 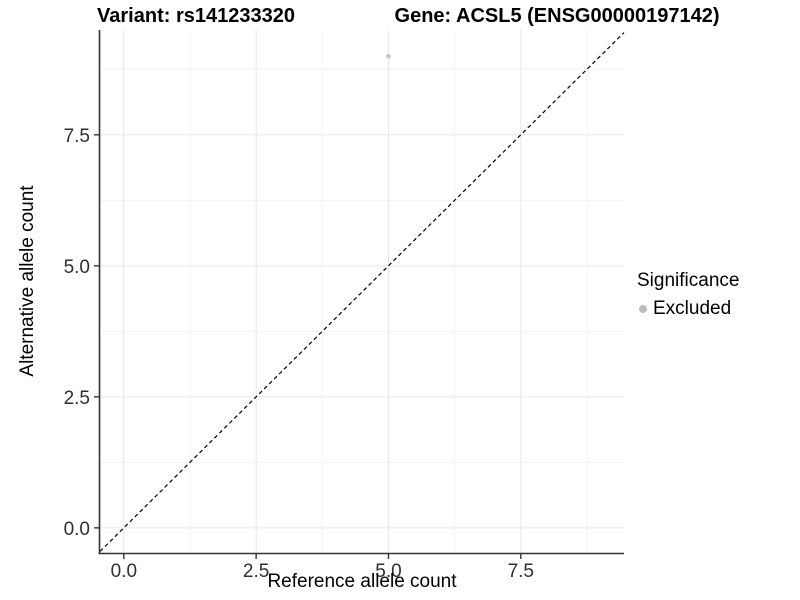 What do you see at coordinates (77, 267) in the screenshot?
I see `y-tick-label: 5.0` at bounding box center [77, 267].